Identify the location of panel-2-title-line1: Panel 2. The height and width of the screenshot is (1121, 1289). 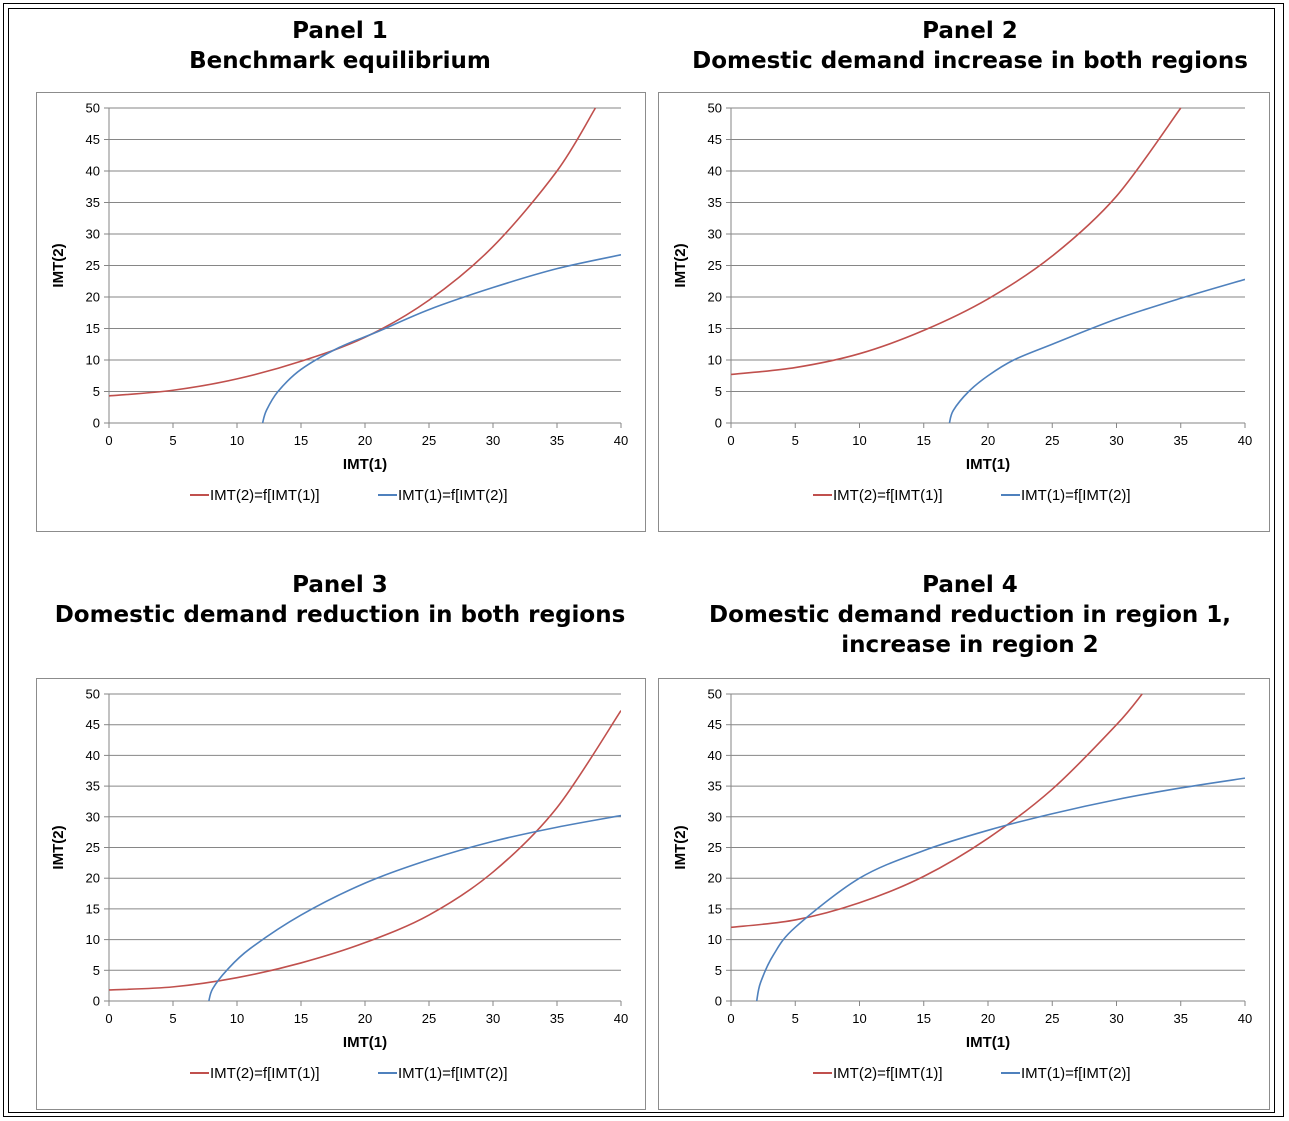
(970, 31).